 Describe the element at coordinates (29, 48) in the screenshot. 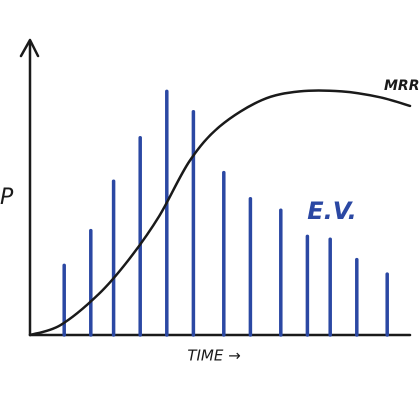

I see `y-axis-arrow` at that location.